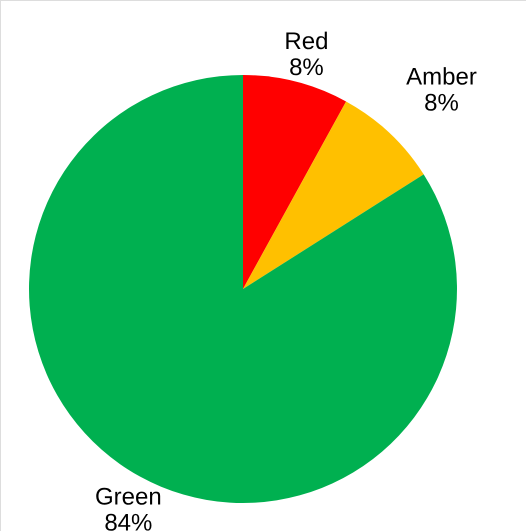 The width and height of the screenshot is (526, 531). I want to click on slice-label: Amber, so click(441, 77).